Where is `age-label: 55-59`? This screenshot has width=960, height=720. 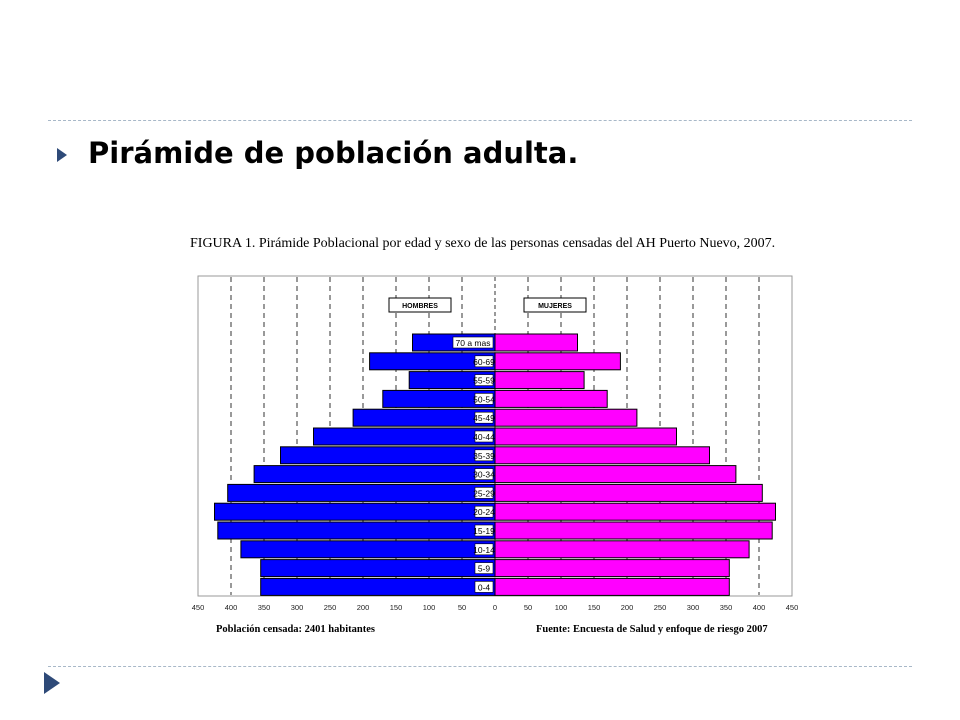
age-label: 55-59 is located at coordinates (484, 381).